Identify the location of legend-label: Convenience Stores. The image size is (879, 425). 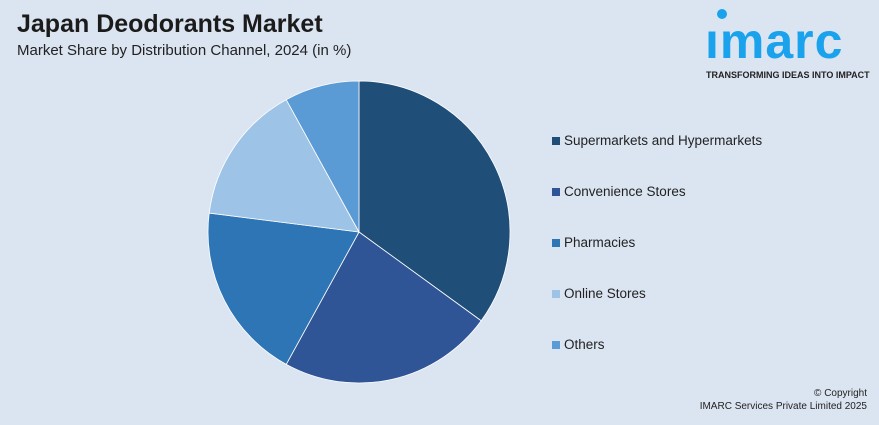
(625, 191).